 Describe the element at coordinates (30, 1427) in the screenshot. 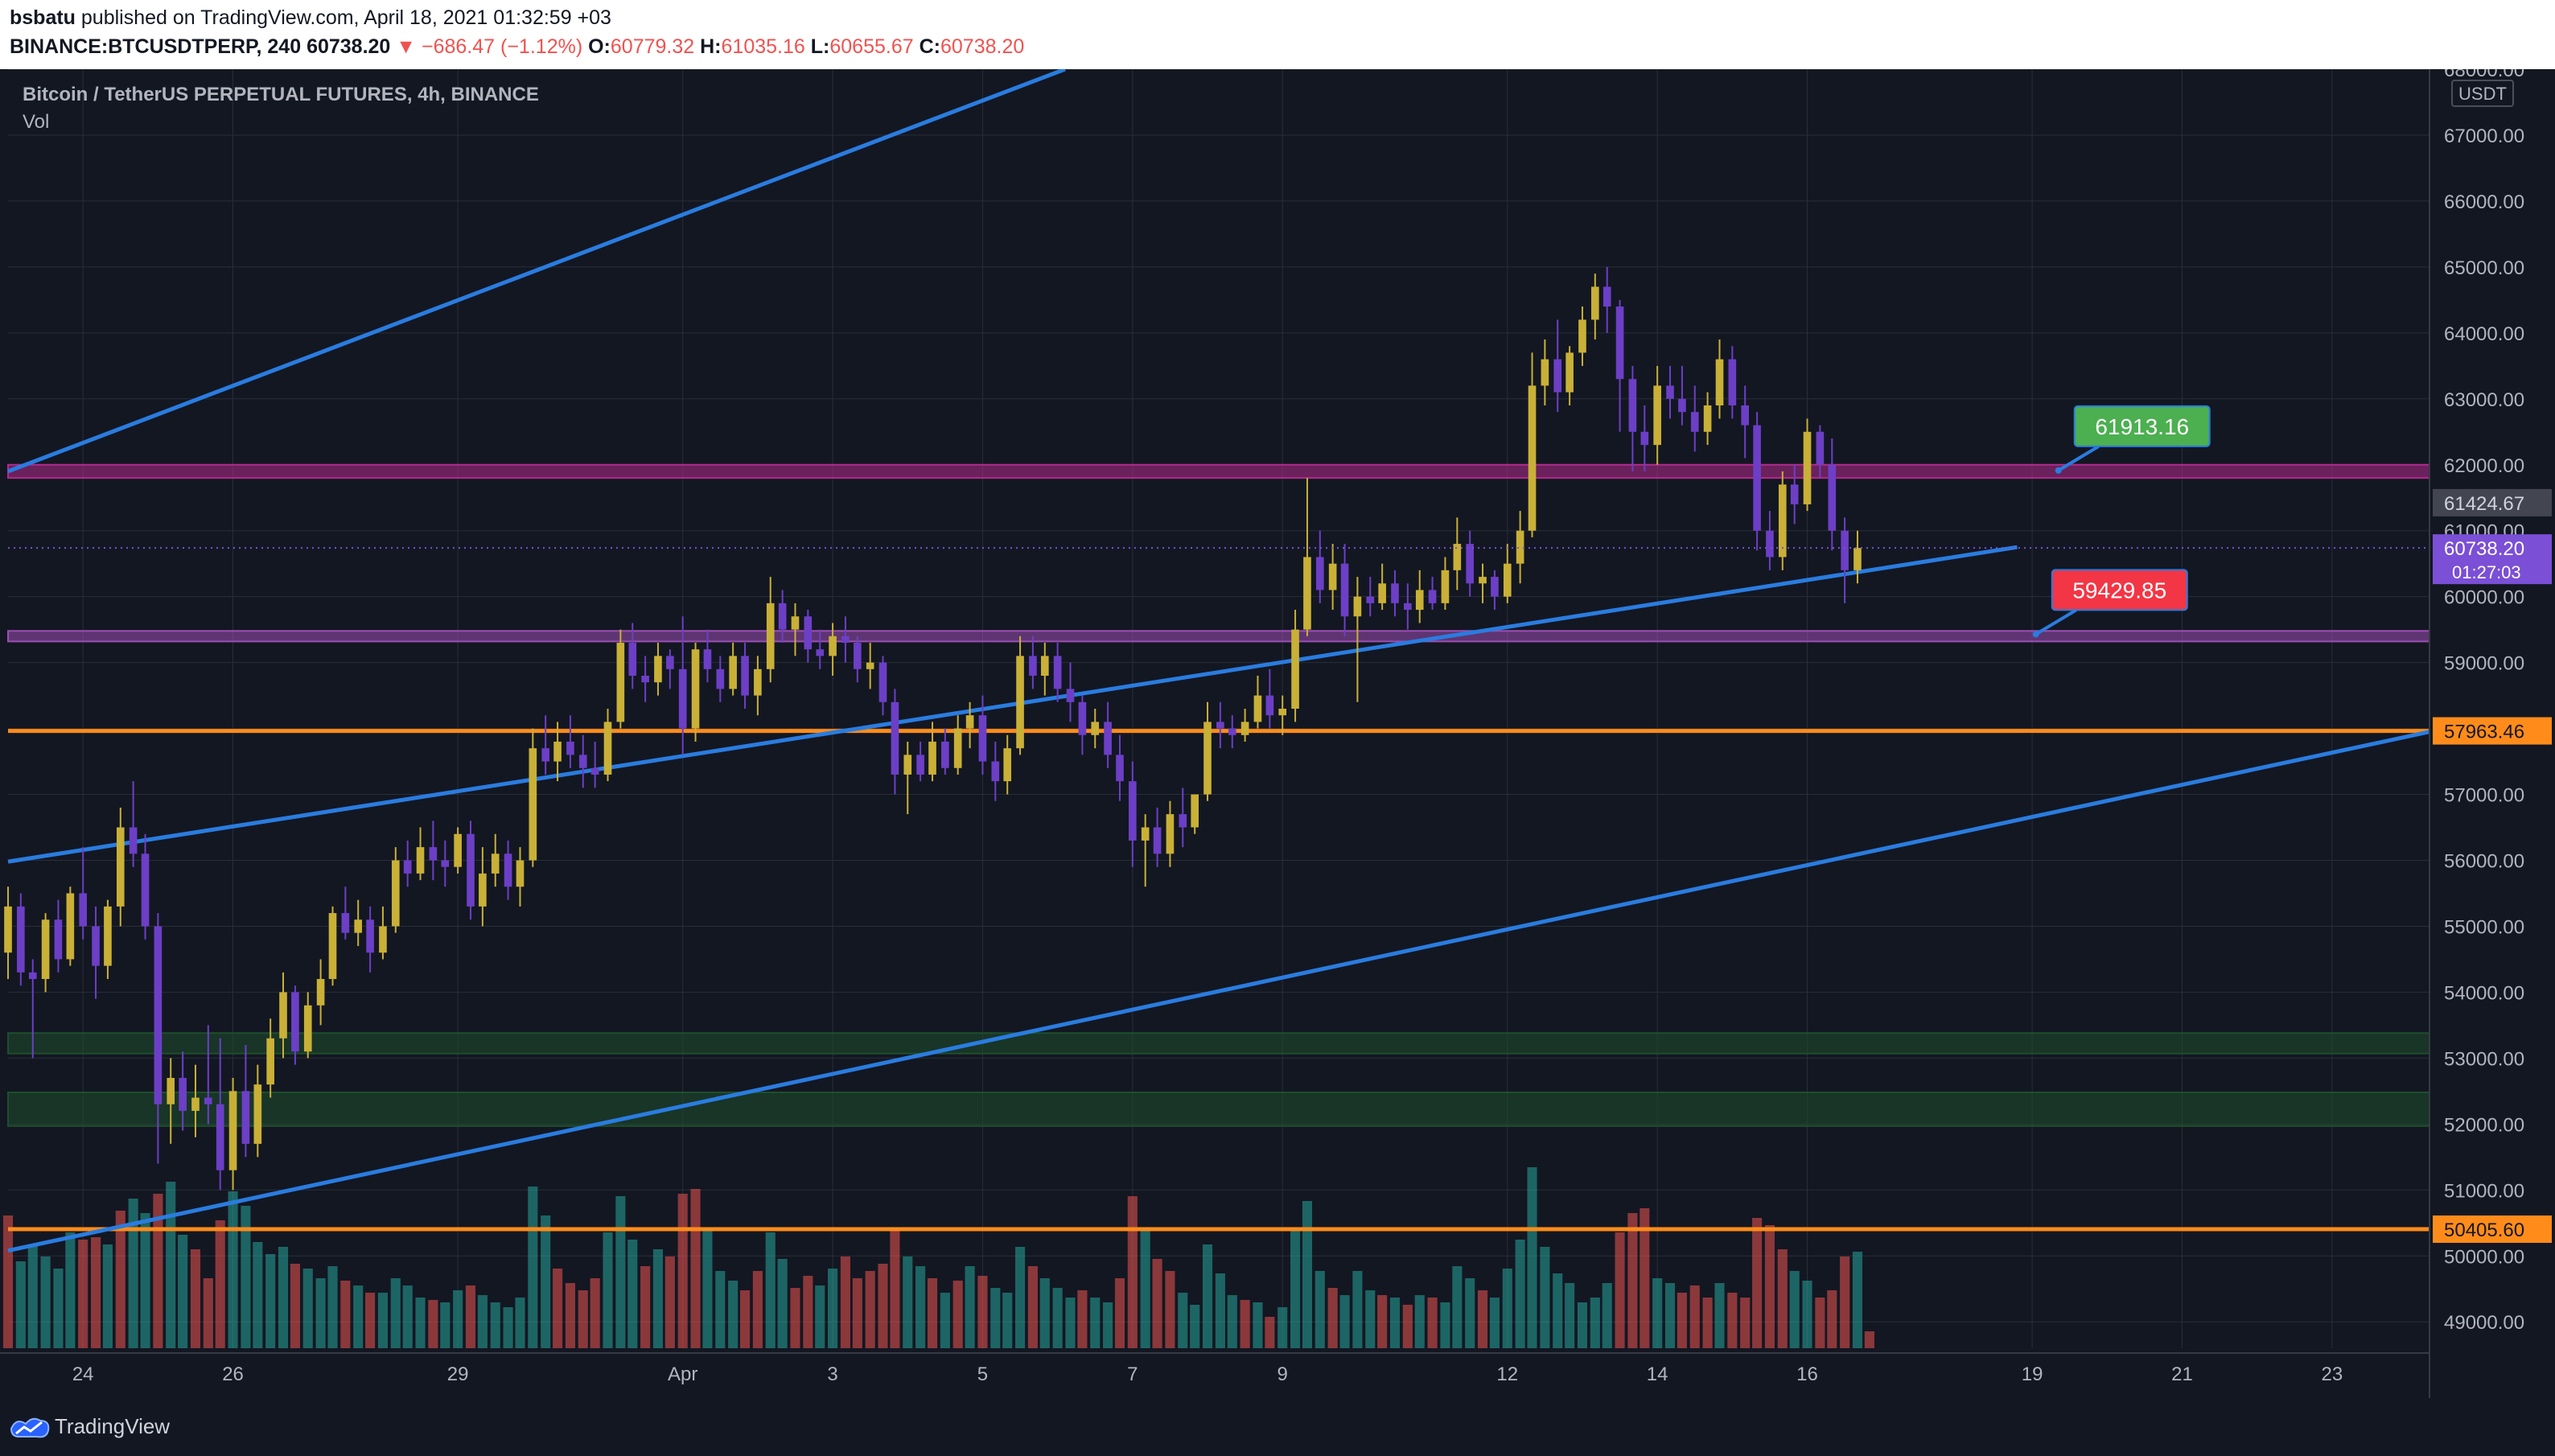

I see `tradingview-logo-icon` at that location.